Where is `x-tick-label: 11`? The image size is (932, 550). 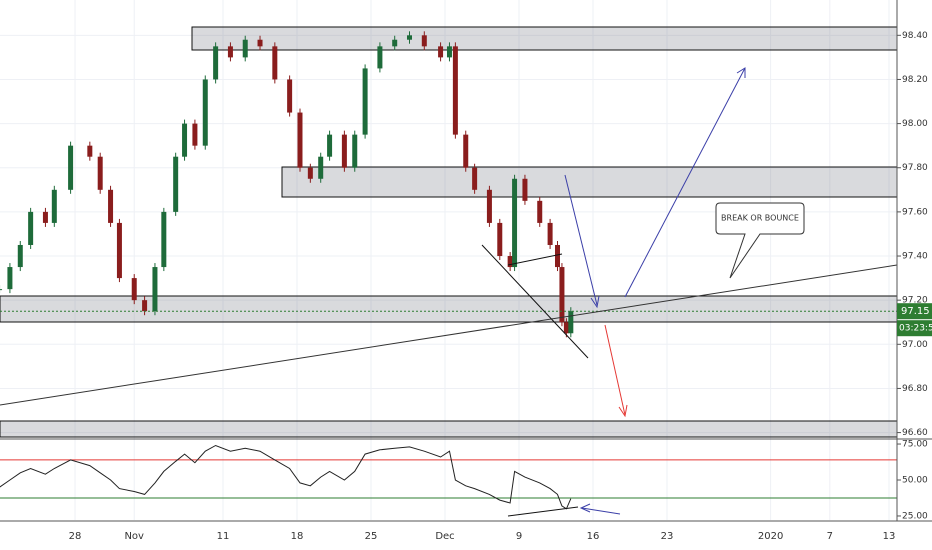
x-tick-label: 11 is located at coordinates (223, 536).